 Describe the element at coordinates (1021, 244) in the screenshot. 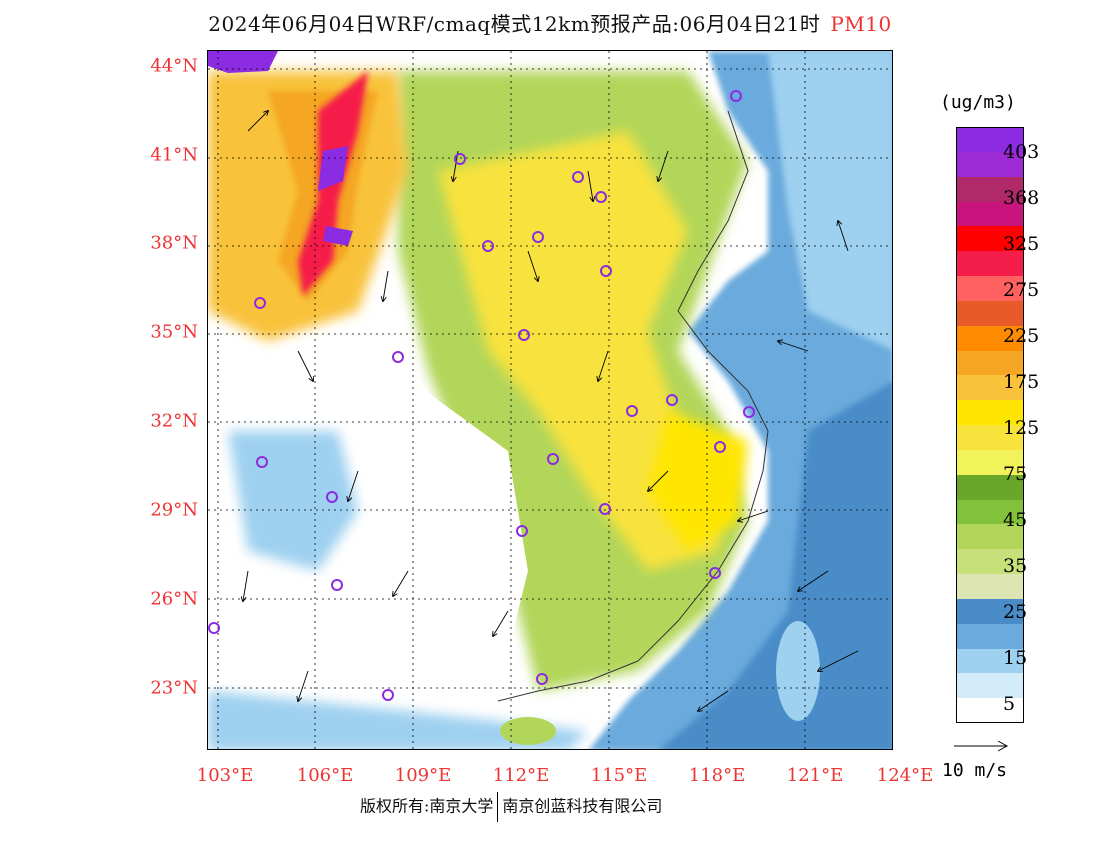

I see `colorbar-tick-label: 325` at that location.